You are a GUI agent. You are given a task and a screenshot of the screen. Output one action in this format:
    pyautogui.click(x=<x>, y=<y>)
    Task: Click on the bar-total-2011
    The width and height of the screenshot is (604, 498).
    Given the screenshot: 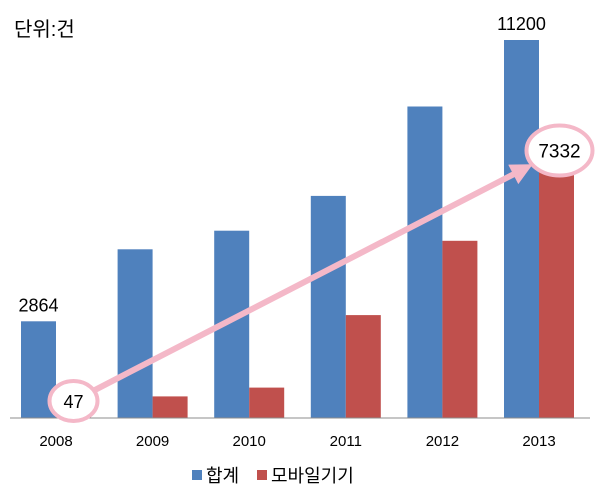 What is the action you would take?
    pyautogui.click(x=328, y=306)
    